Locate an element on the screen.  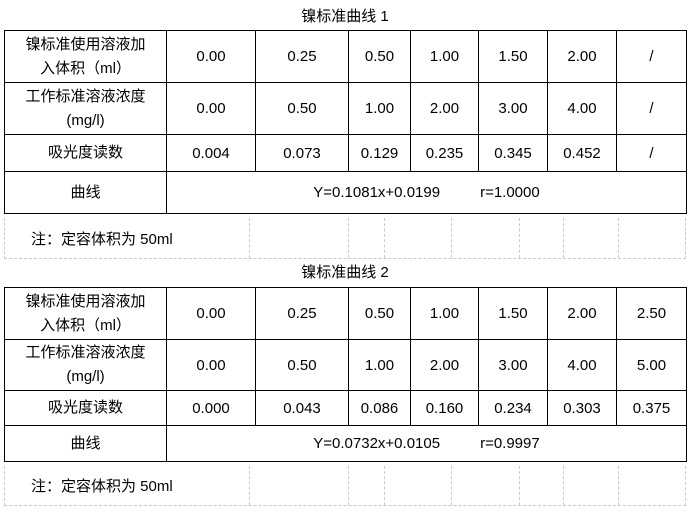
table-2-title: 镍标准曲线 2 is located at coordinates (345, 272).